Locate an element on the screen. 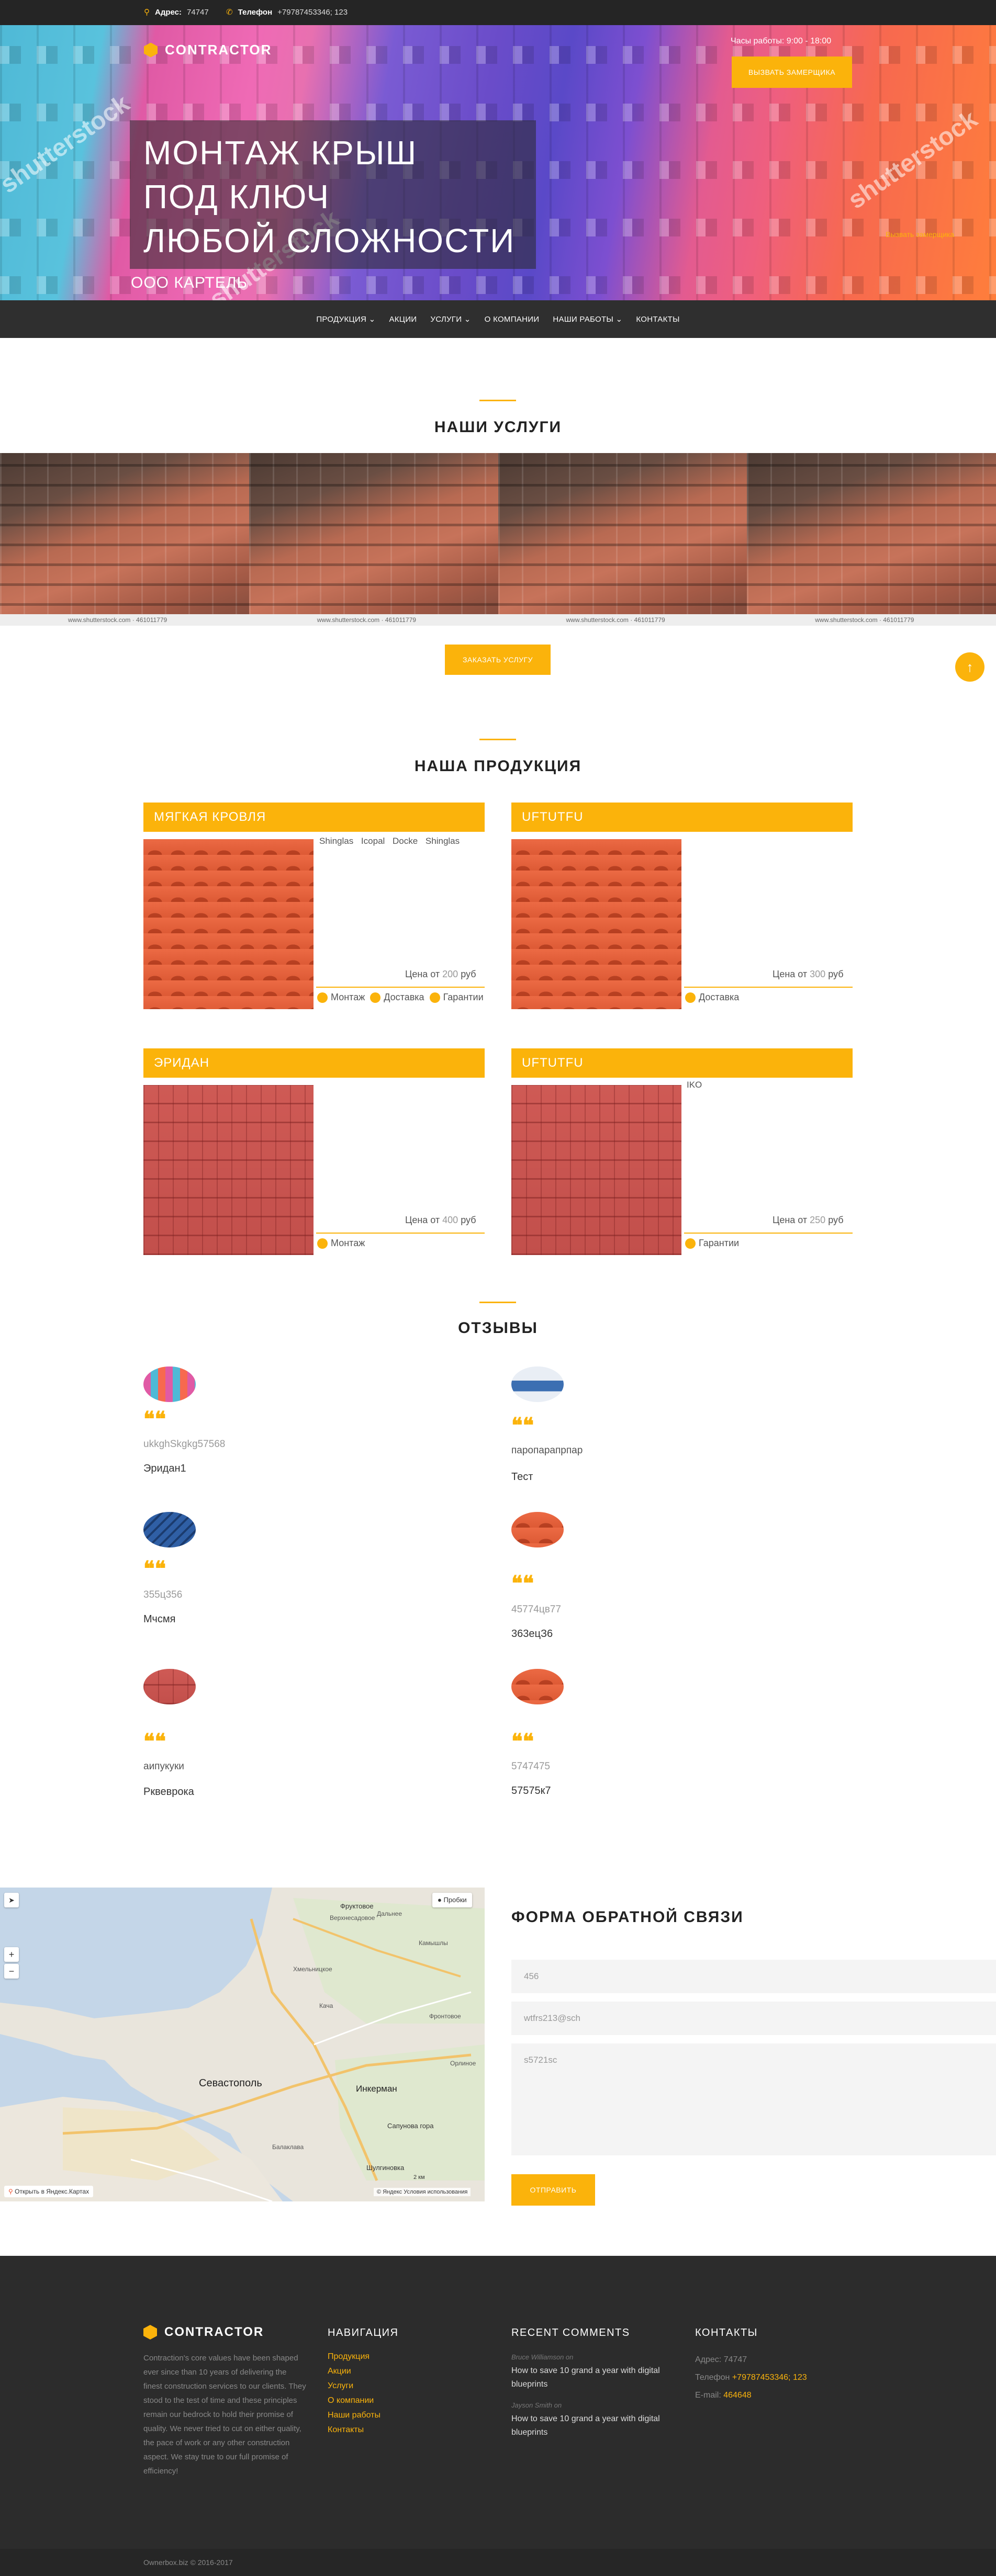 Image resolution: width=996 pixels, height=2576 pixels. cube-icon is located at coordinates (151, 50).